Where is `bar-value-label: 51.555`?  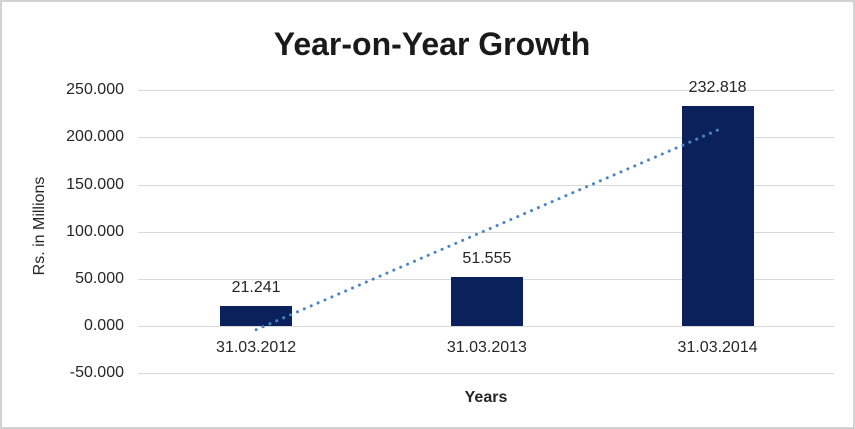
bar-value-label: 51.555 is located at coordinates (487, 259).